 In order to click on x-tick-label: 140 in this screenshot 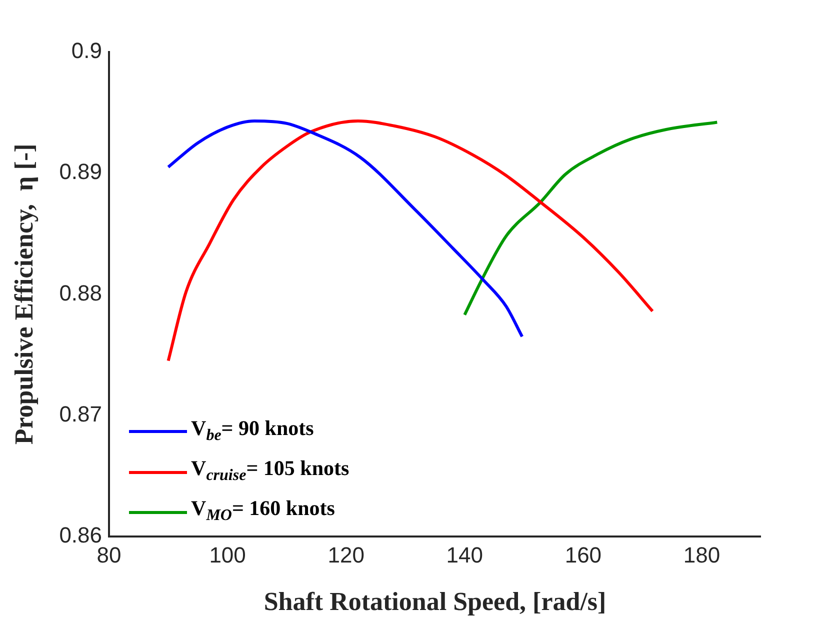, I will do `click(465, 555)`.